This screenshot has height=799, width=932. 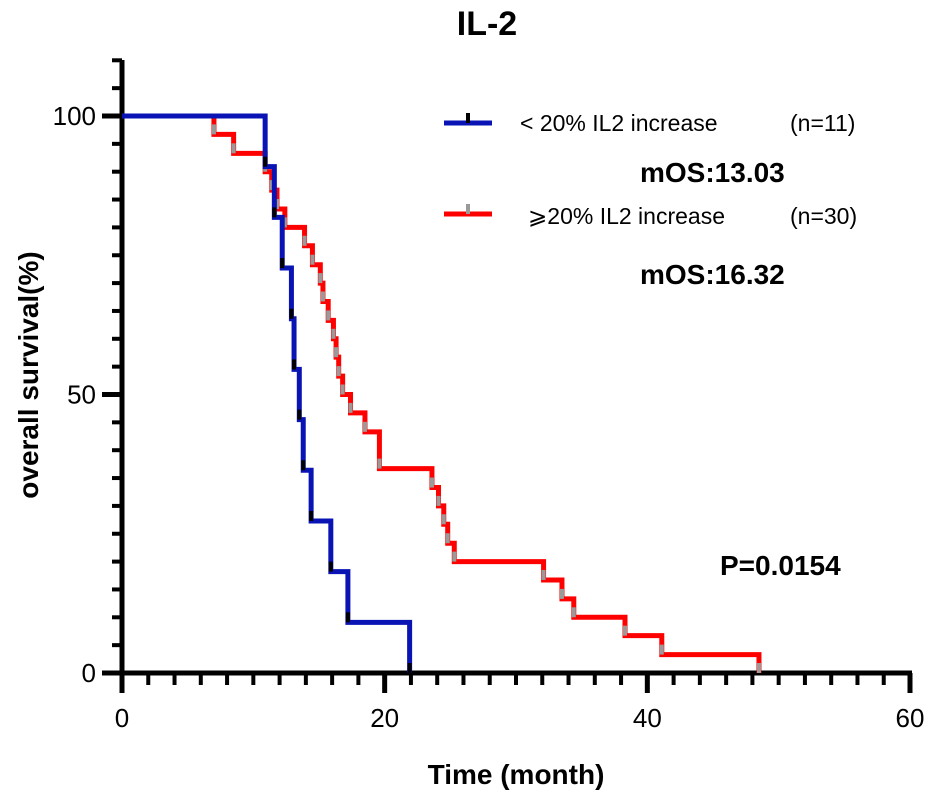 What do you see at coordinates (823, 216) in the screenshot?
I see `legend-n-red: (n=30)` at bounding box center [823, 216].